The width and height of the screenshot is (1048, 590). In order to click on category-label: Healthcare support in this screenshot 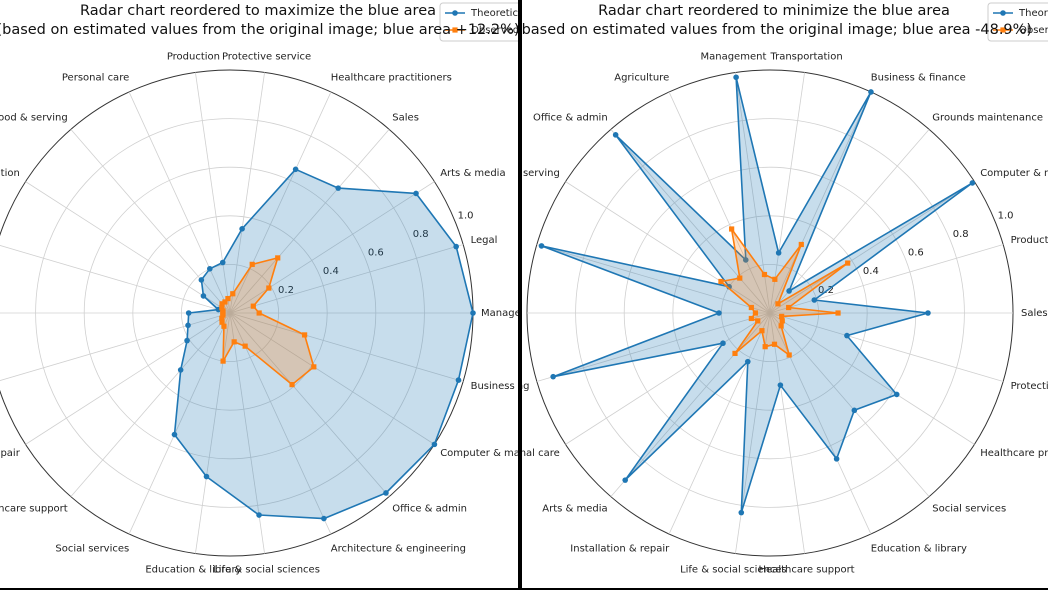, I will do `click(807, 569)`.